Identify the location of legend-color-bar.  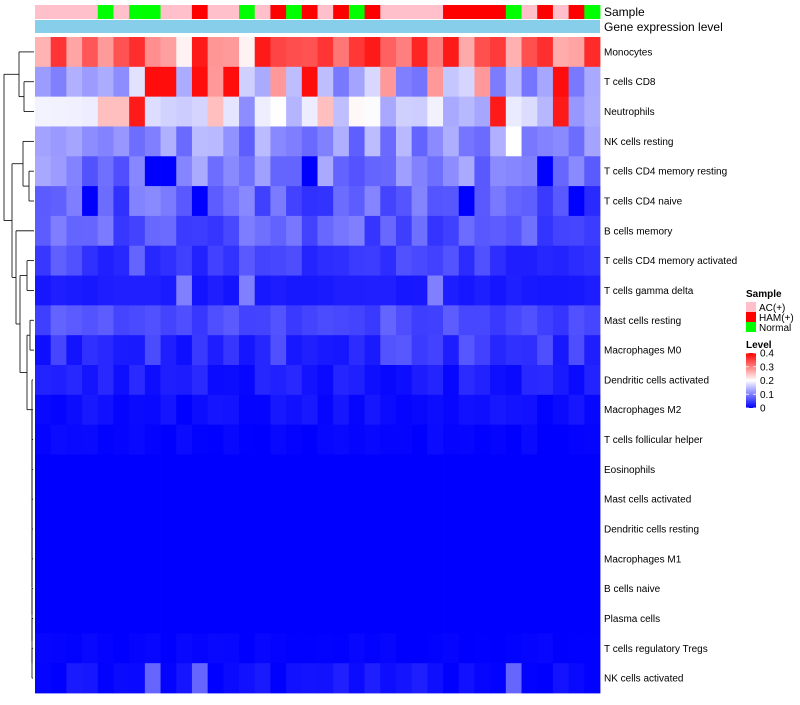
(751, 380).